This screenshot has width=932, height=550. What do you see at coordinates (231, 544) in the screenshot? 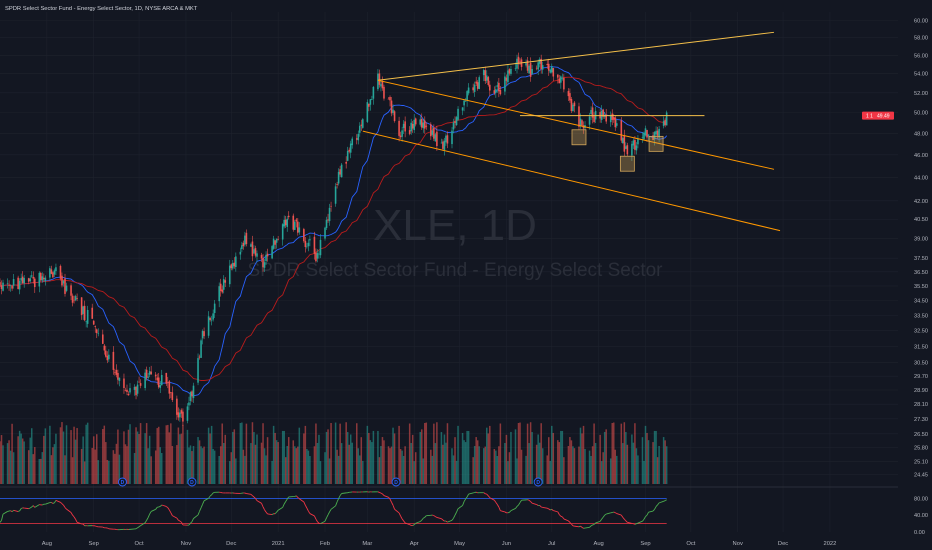
I see `x-axis-tick-label: Dec` at bounding box center [231, 544].